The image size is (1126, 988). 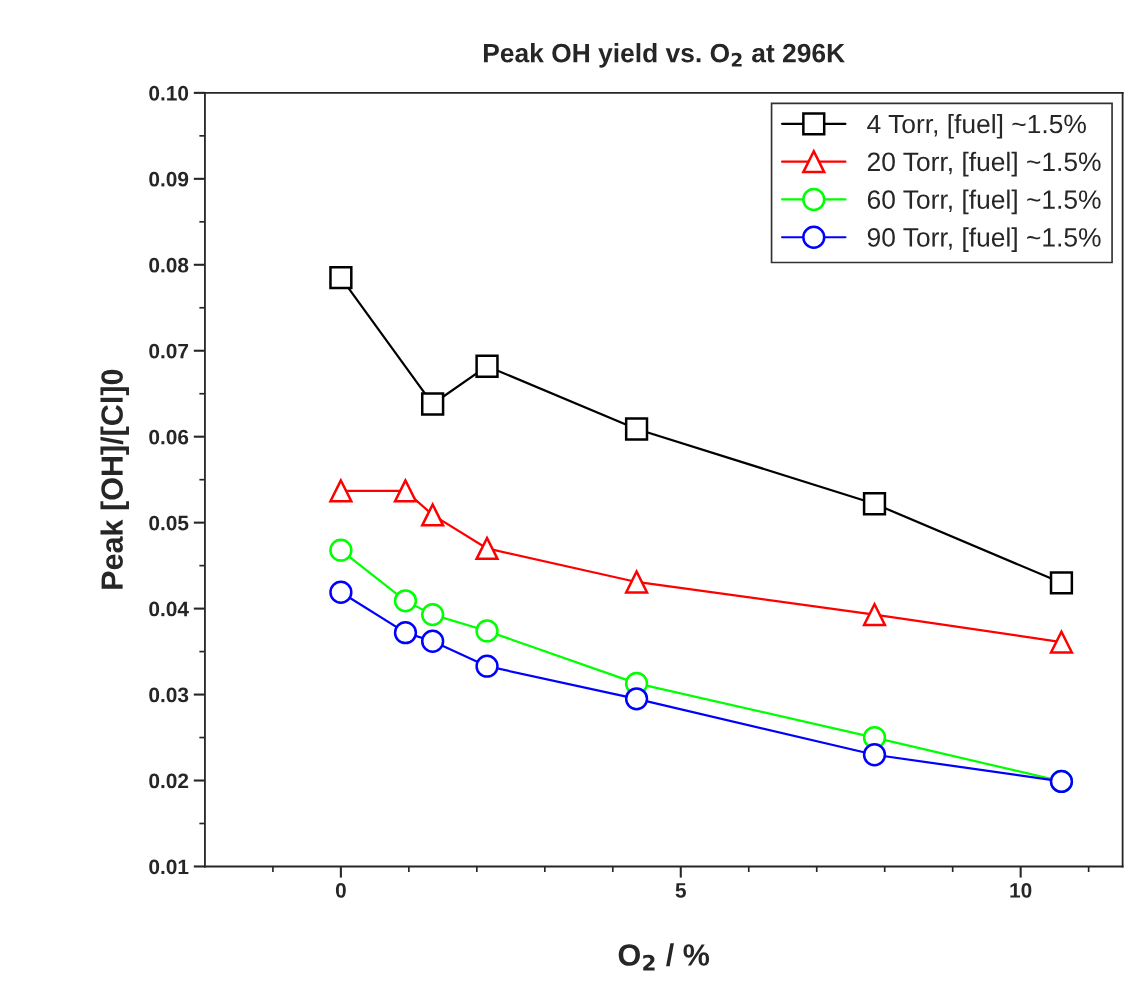 I want to click on chart-title: Peak OH yield vs. O$_{2}$ at 296K, so click(x=664, y=55).